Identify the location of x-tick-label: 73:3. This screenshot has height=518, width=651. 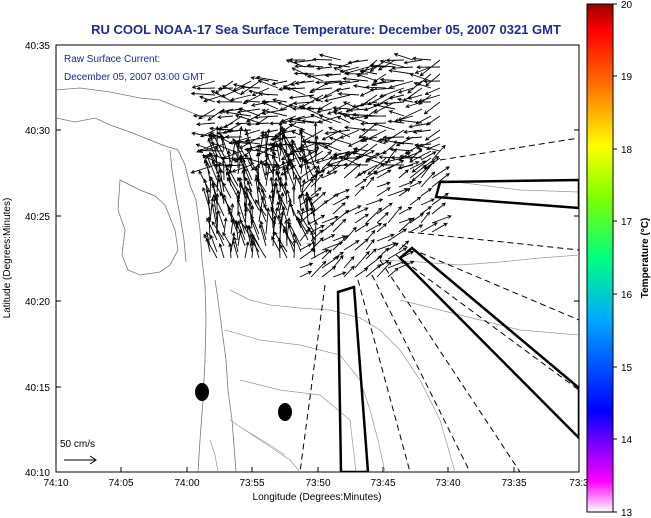
(579, 483).